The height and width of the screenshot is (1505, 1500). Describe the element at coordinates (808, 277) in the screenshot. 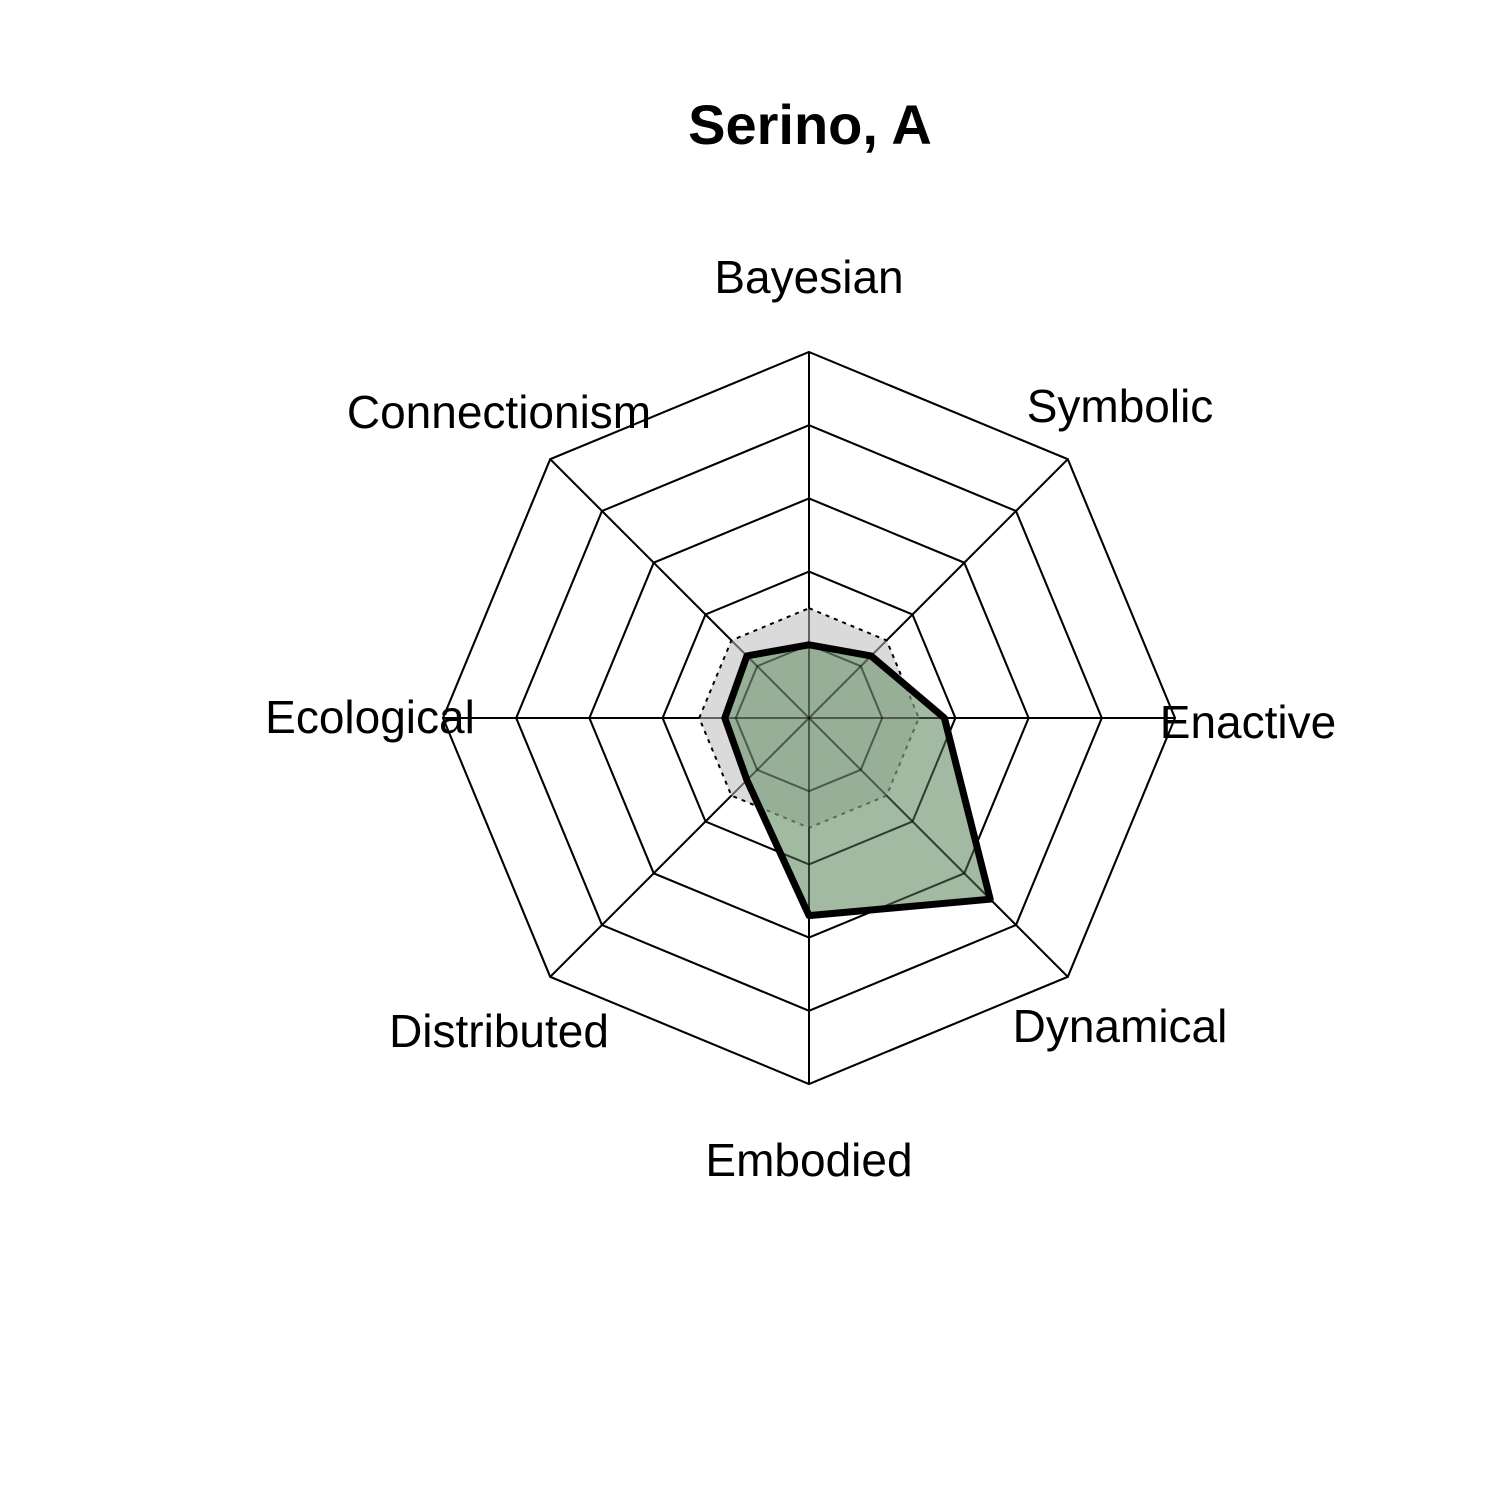

I see `axis-label-bayesian: Bayesian` at that location.